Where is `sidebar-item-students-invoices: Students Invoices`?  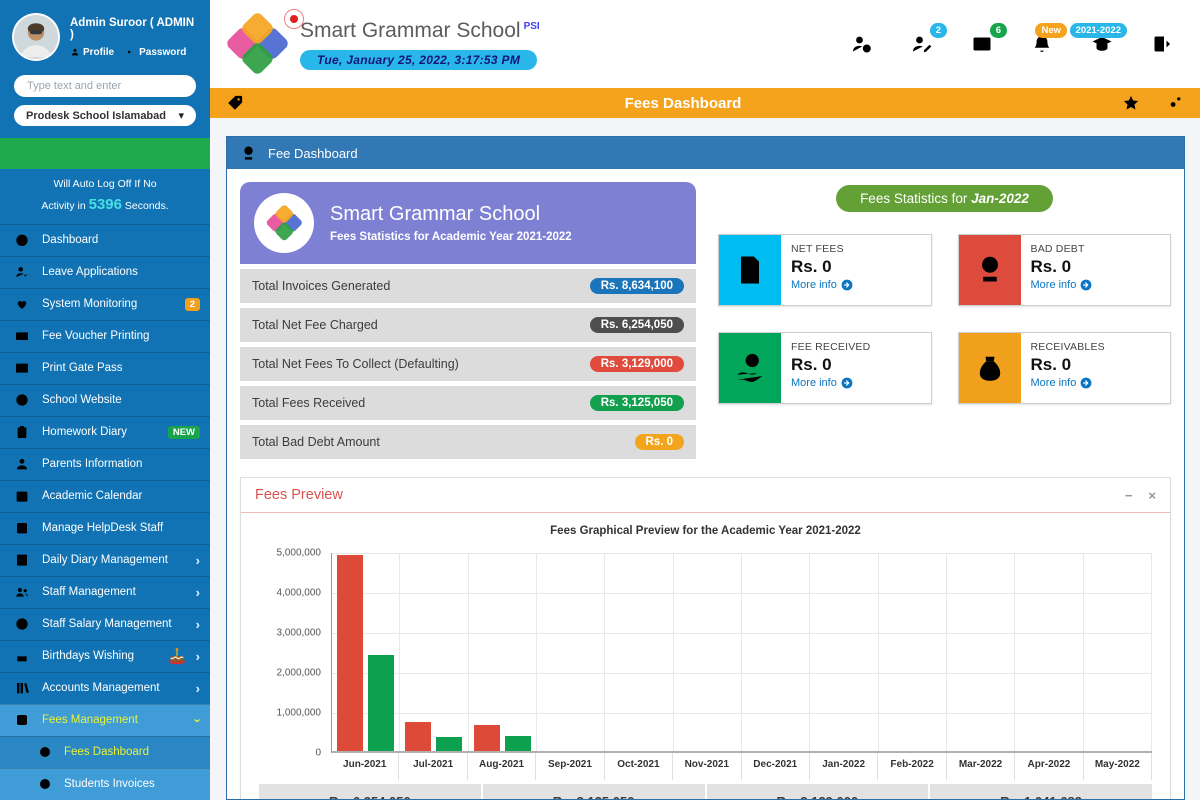 sidebar-item-students-invoices: Students Invoices is located at coordinates (105, 783).